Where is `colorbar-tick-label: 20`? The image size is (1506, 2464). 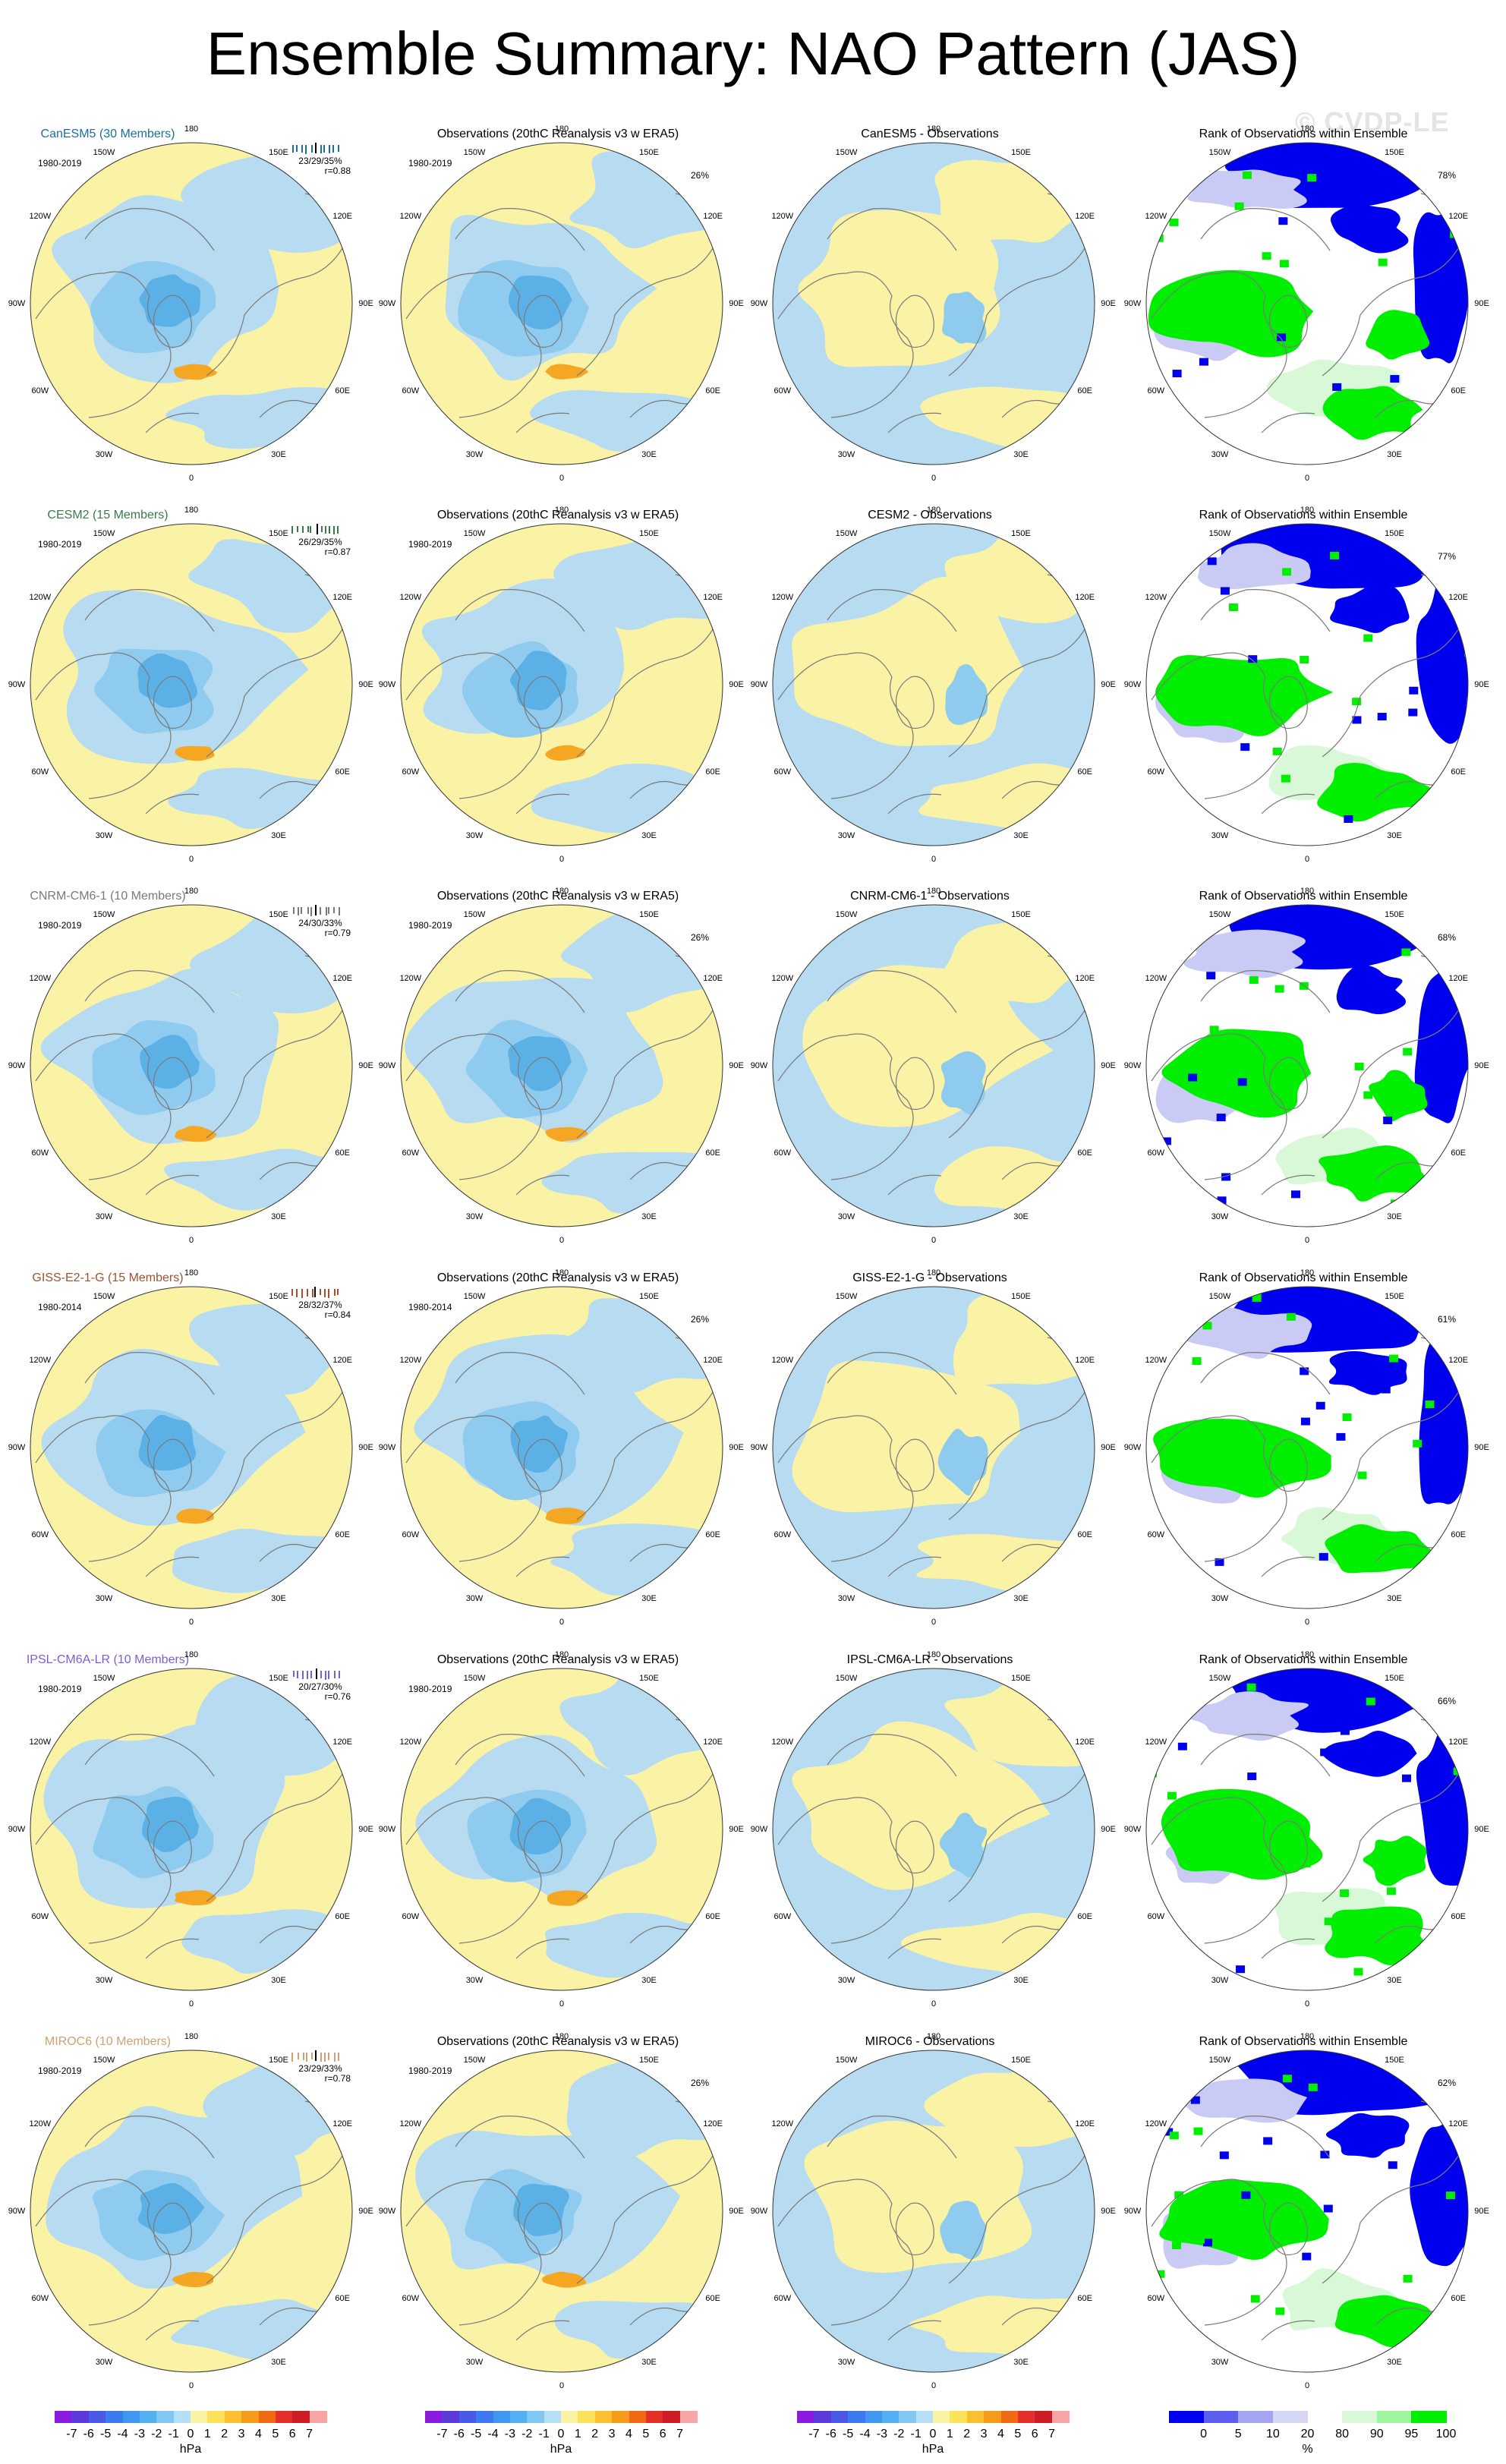
colorbar-tick-label: 20 is located at coordinates (1307, 2434).